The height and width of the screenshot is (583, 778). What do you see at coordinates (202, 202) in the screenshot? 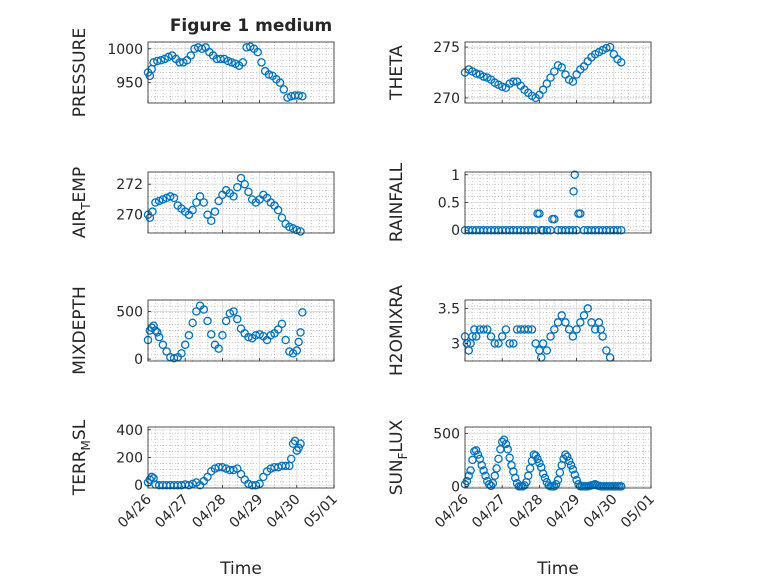
I see `subplot-air_temp: 270 272 AIRTEMP` at bounding box center [202, 202].